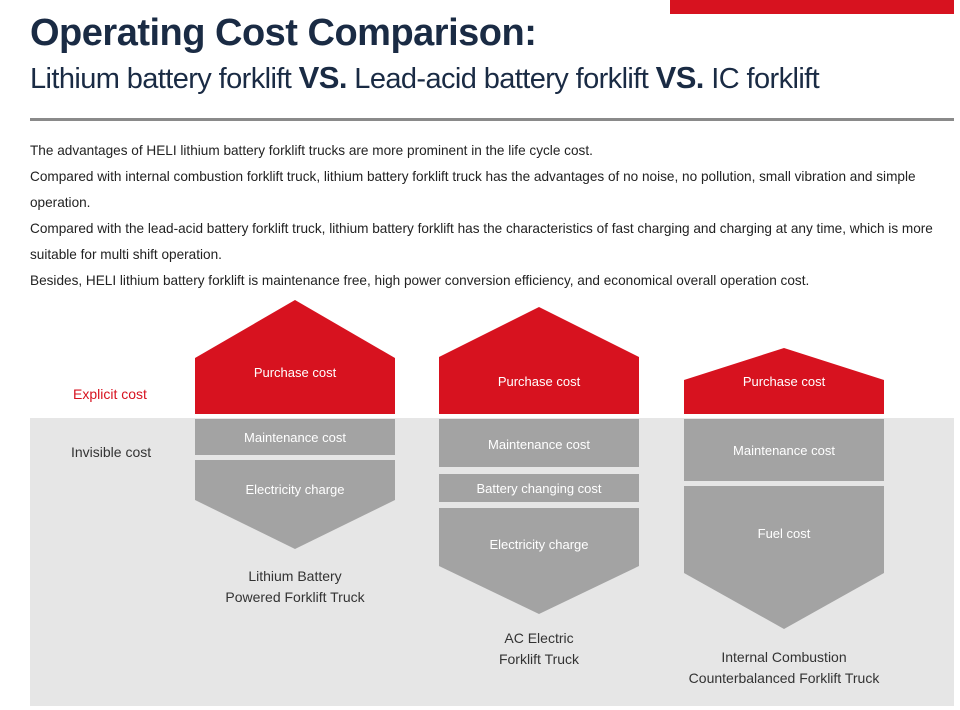  I want to click on column-internal-combustion: Purchase cost Maintenance cost Fuel cost, so click(784, 488).